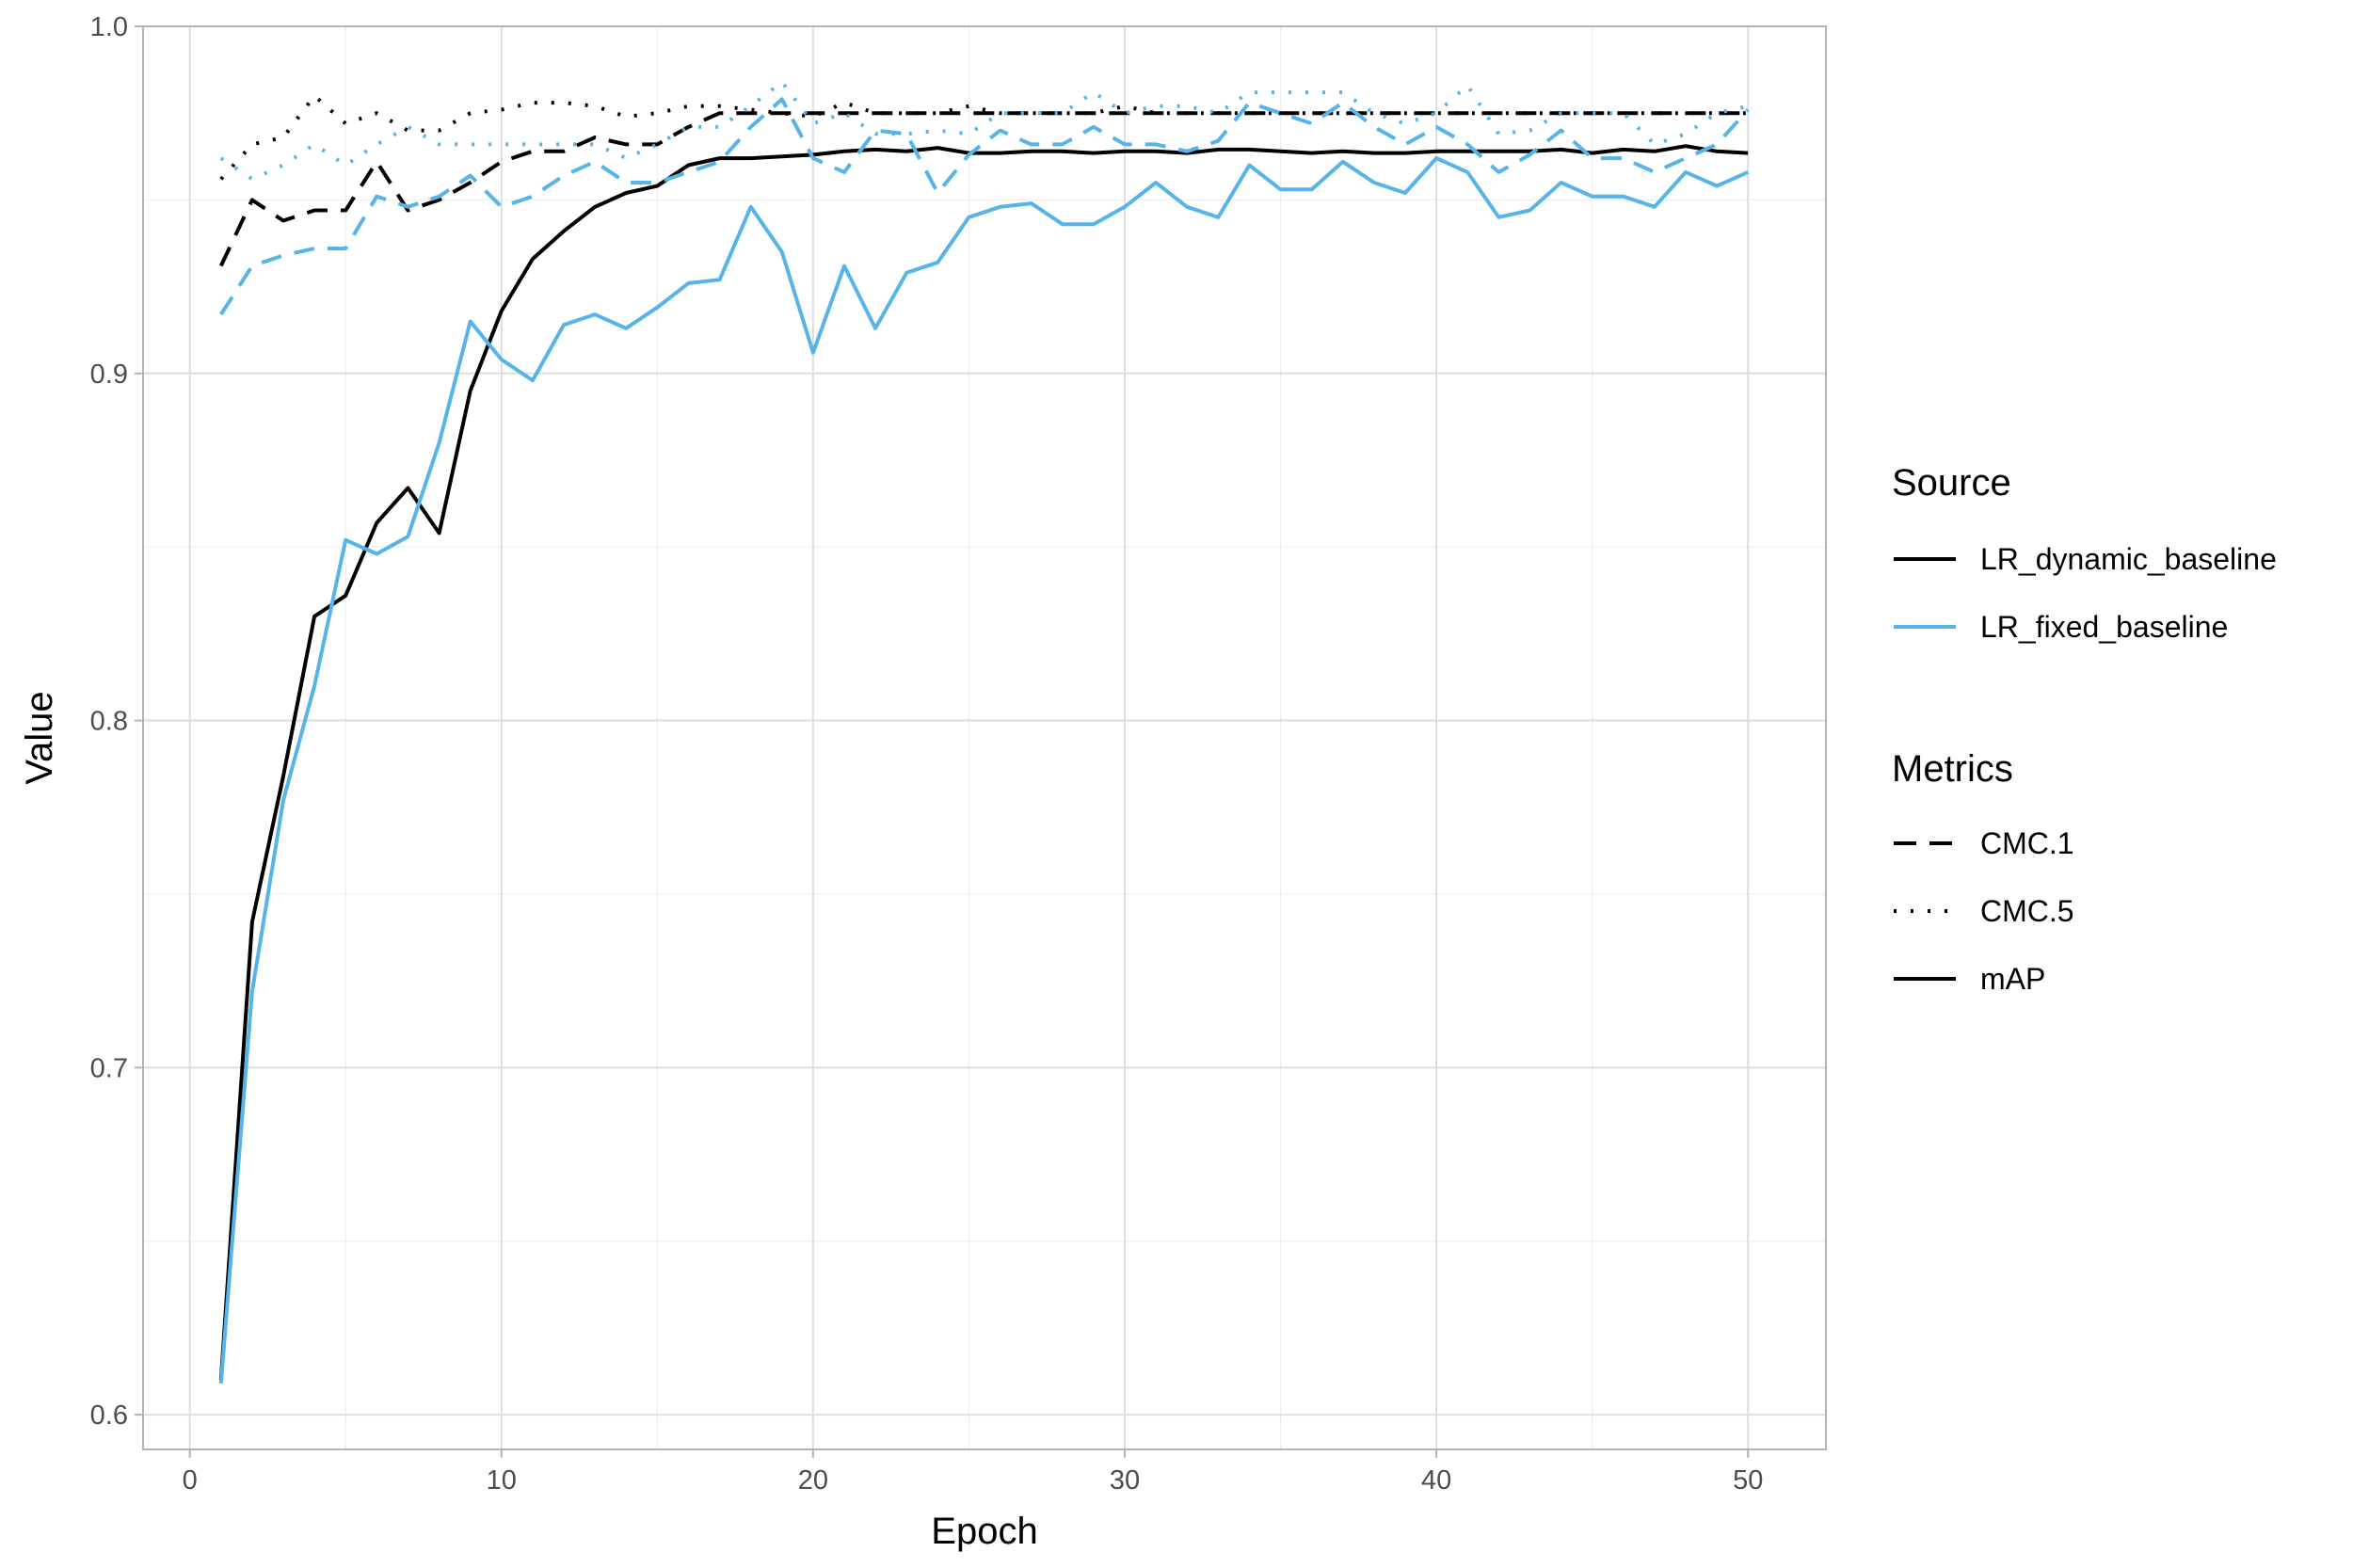  What do you see at coordinates (984, 189) in the screenshot?
I see `series-line-lr-dynamic-baseline-cmc1` at bounding box center [984, 189].